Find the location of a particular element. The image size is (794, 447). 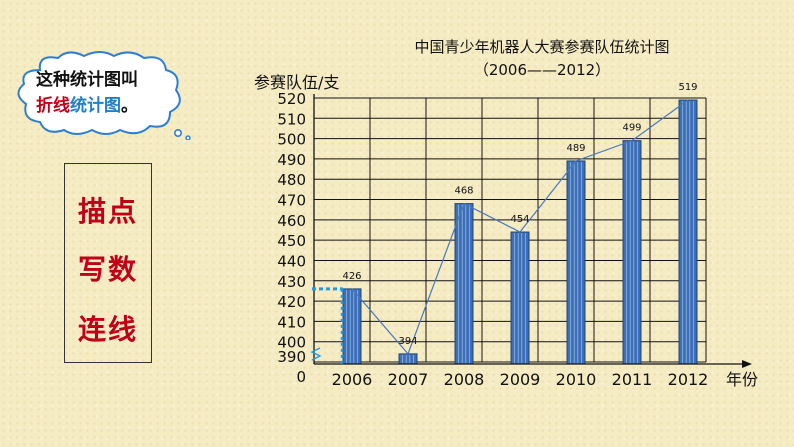

data-label-2006: 426 is located at coordinates (351, 276).